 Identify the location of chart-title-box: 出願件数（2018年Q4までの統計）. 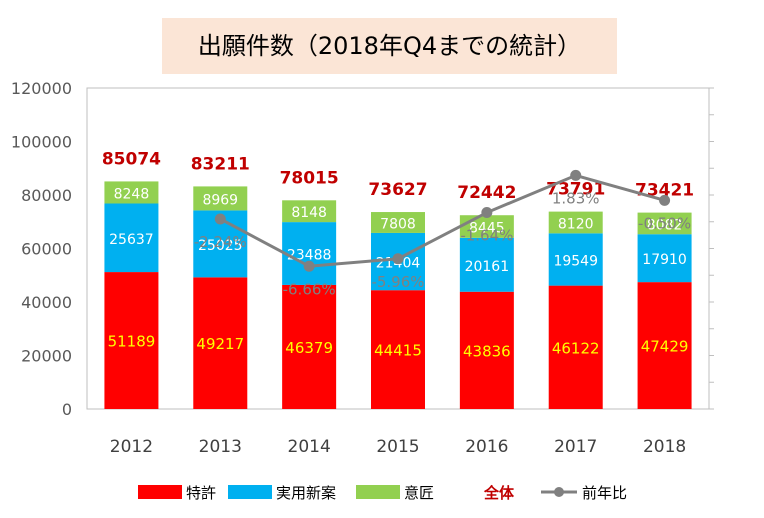
(389, 46).